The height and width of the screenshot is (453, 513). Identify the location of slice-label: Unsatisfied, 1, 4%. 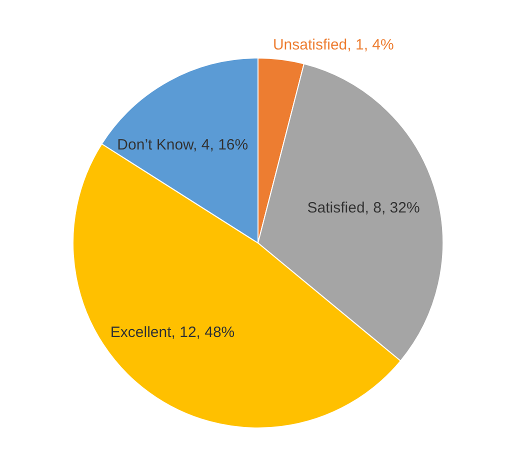
(333, 45).